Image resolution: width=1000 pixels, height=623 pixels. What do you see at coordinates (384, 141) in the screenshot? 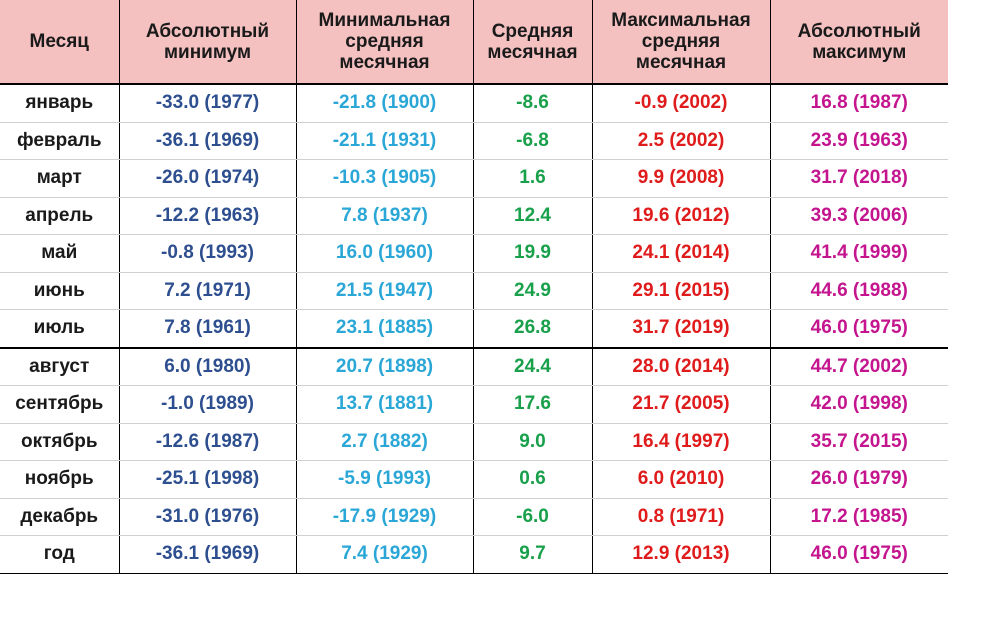
I see `minimum-monthly-mean-cell: -21.1 (1931)` at bounding box center [384, 141].